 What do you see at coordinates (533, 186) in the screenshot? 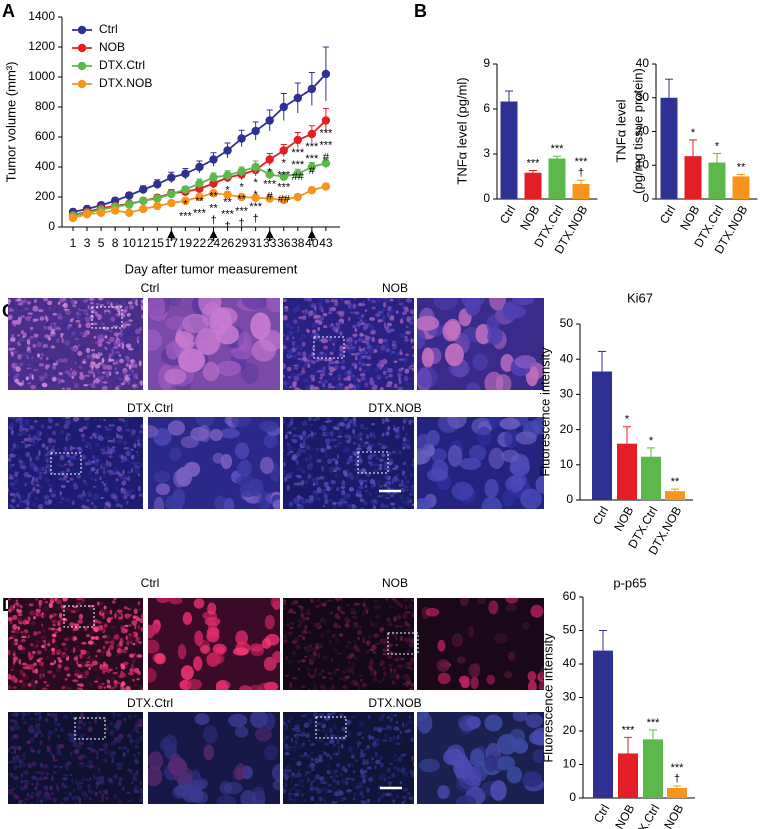
I see `bar` at bounding box center [533, 186].